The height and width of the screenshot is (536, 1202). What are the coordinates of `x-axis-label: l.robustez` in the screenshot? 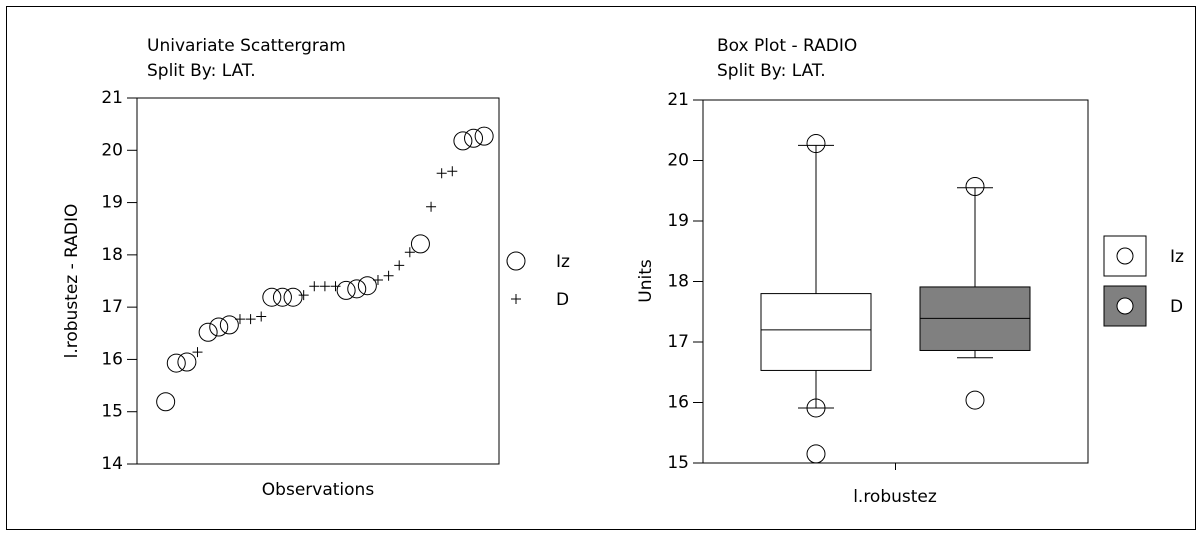 It's located at (895, 497).